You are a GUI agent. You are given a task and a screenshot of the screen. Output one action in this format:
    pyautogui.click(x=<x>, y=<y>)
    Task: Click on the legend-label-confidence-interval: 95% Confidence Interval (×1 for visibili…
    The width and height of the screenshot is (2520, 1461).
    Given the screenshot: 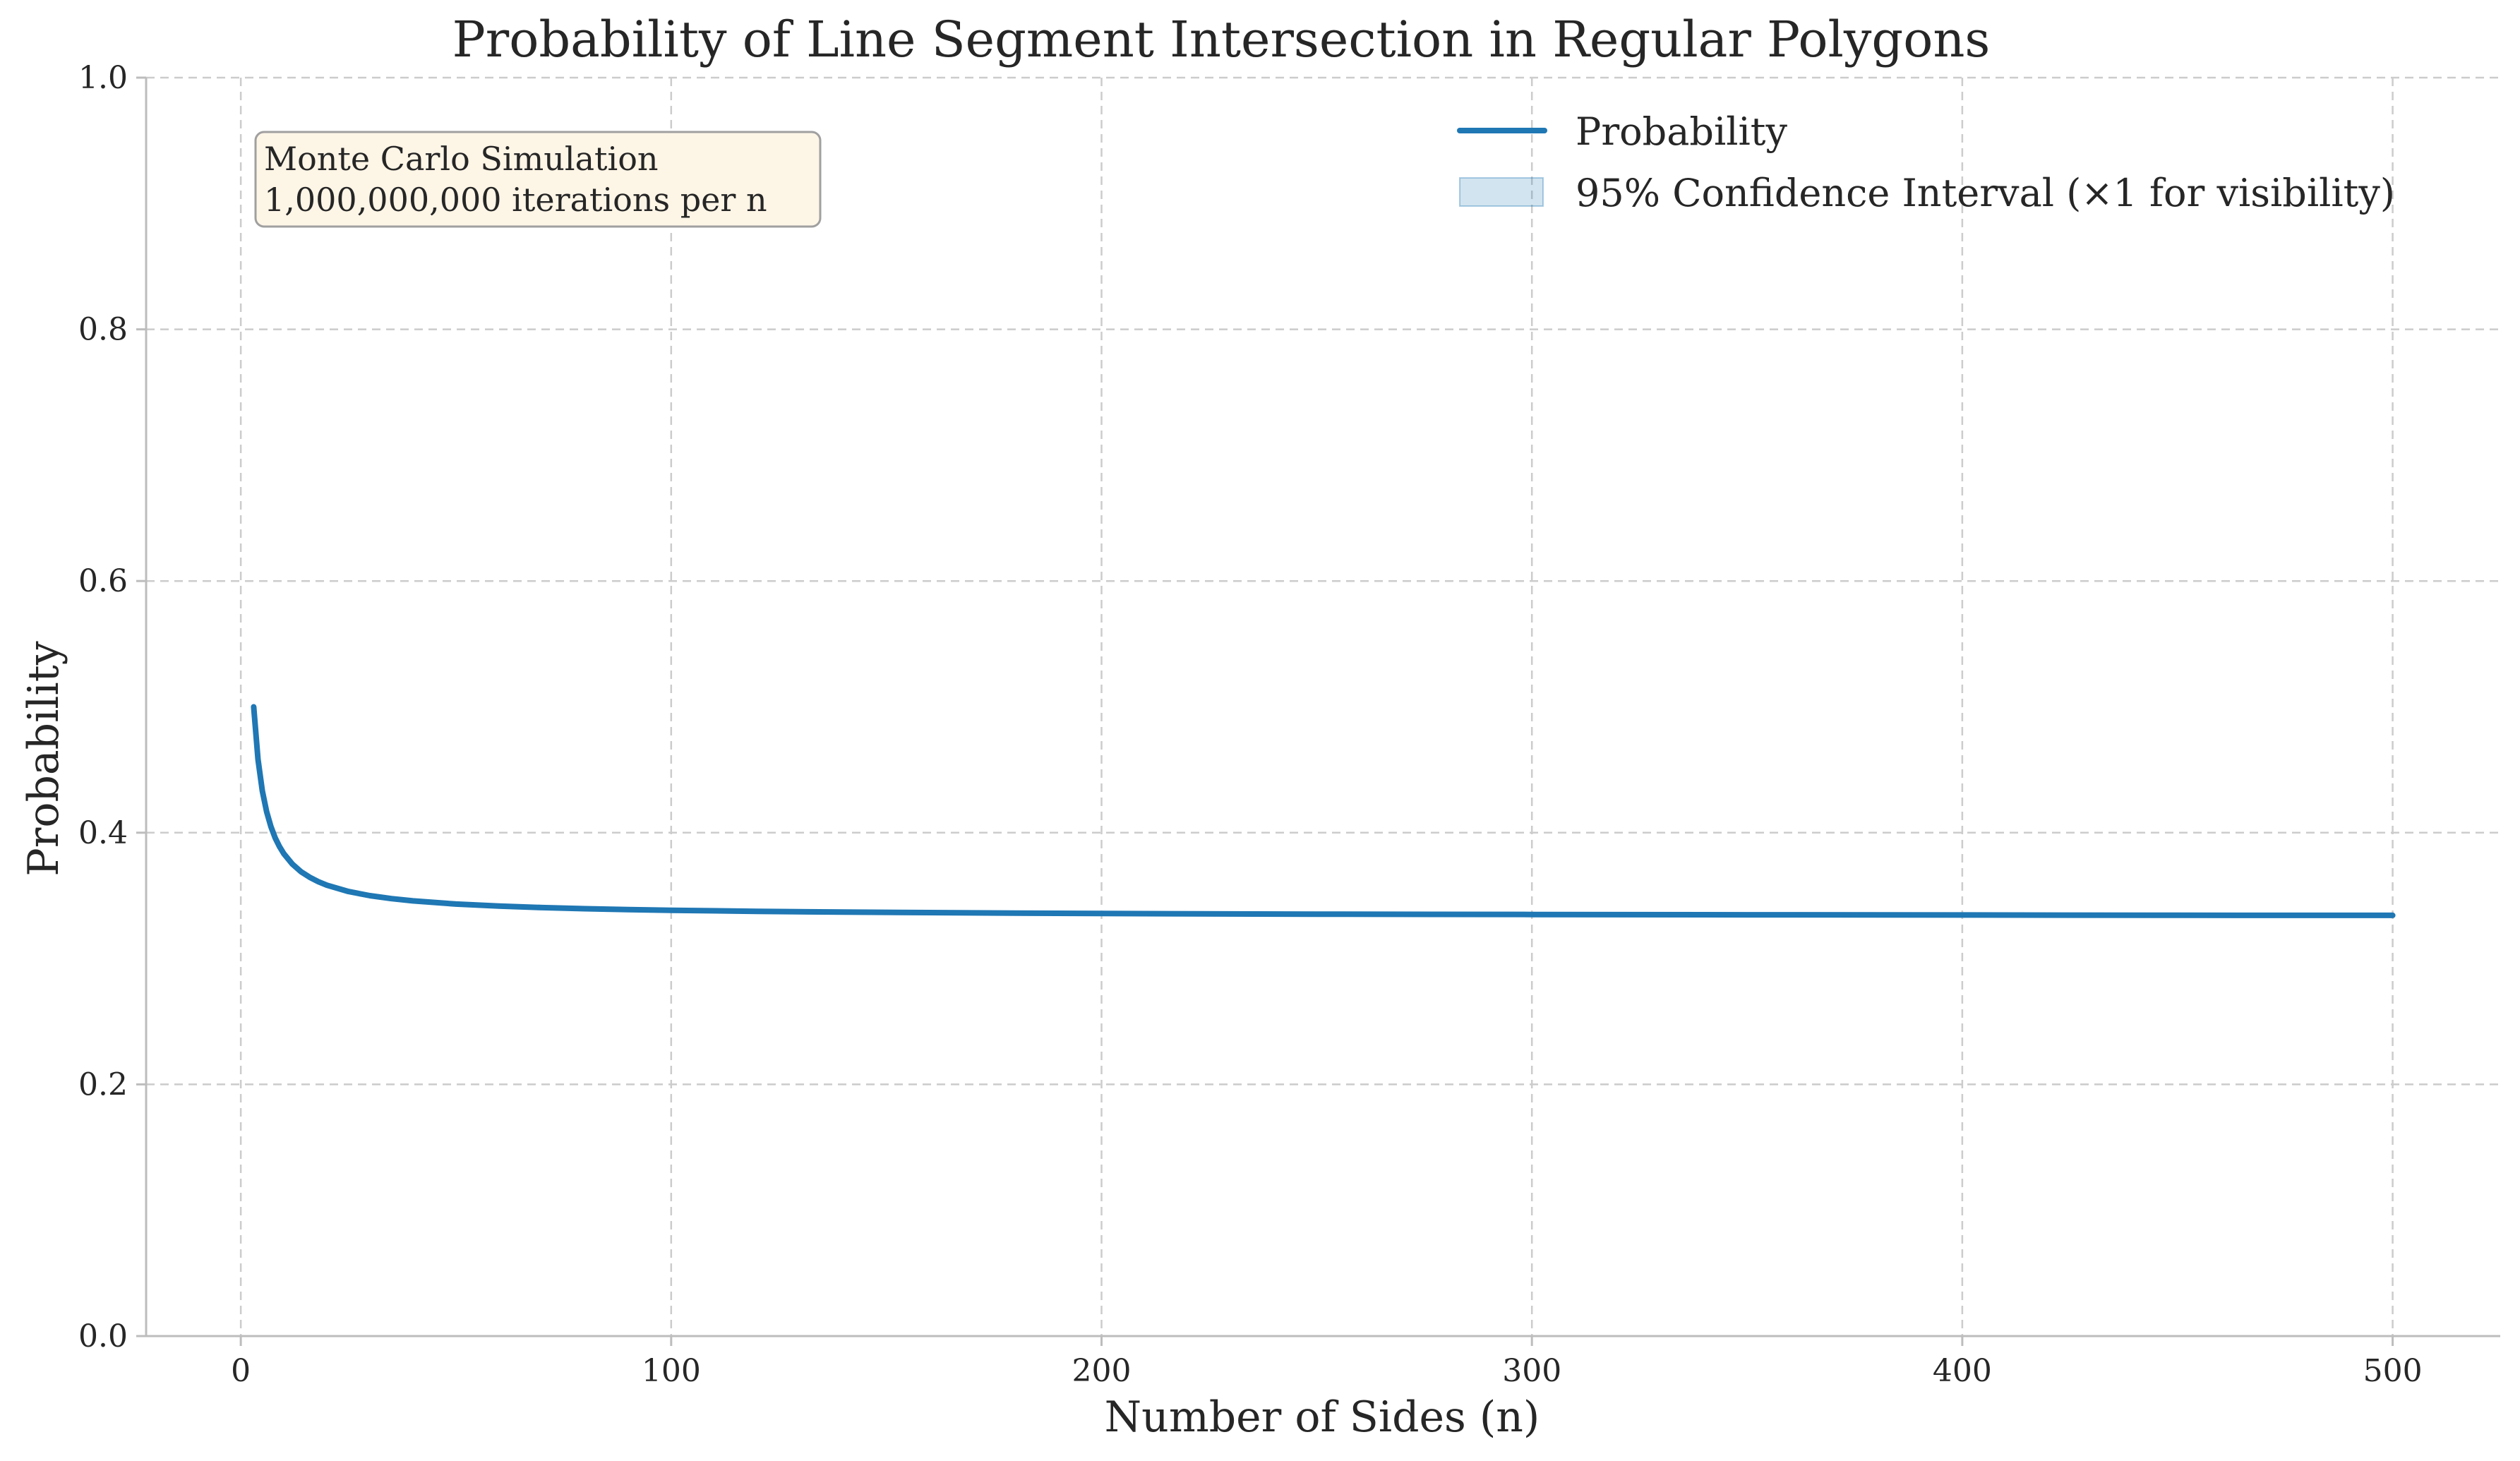 What is the action you would take?
    pyautogui.click(x=1986, y=193)
    